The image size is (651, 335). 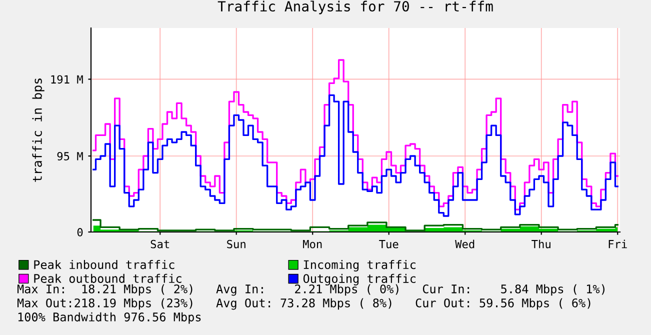 What do you see at coordinates (80, 232) in the screenshot?
I see `y-tick-label: 0` at bounding box center [80, 232].